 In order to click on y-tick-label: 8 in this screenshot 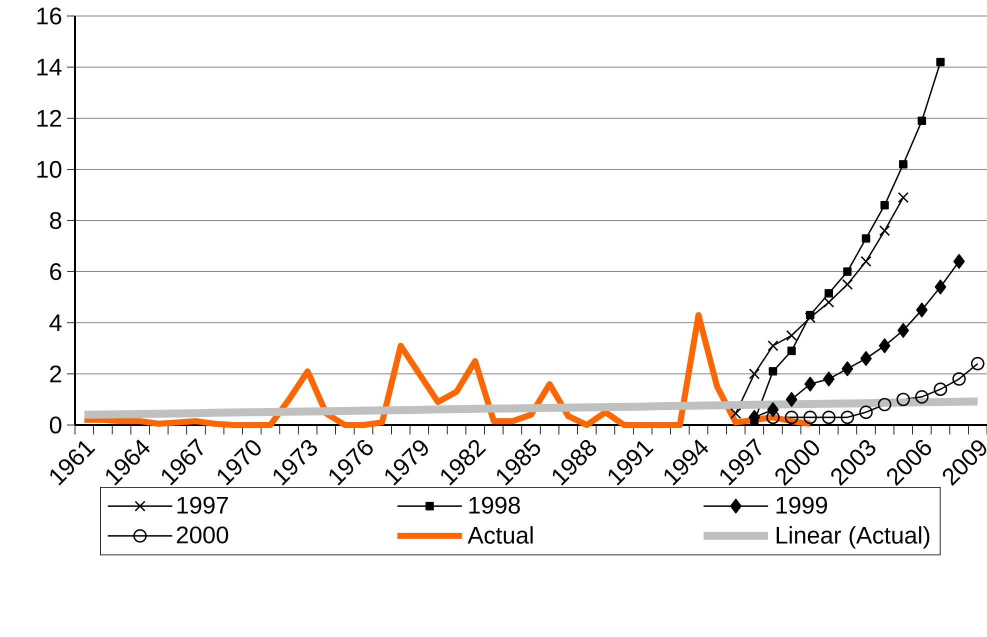, I will do `click(56, 220)`.